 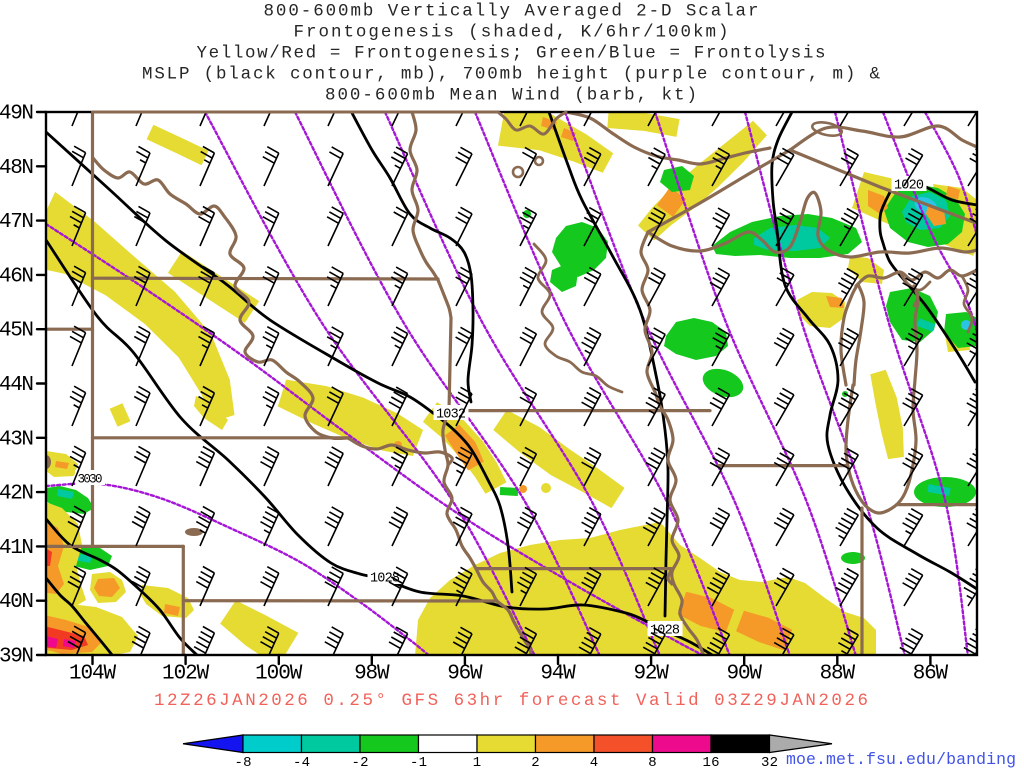 What do you see at coordinates (511, 33) in the screenshot?
I see `svg-text:Frontogenesis (shaded, K/6hr/1: Frontogenesis (shaded, K/6hr/100km)` at bounding box center [511, 33].